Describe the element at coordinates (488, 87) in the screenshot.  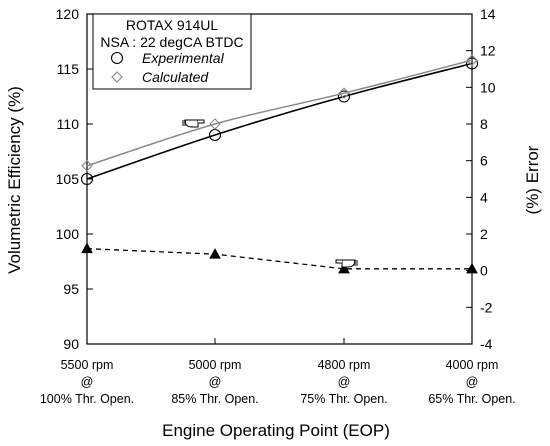
I see `right-y-tick-label: 10` at that location.